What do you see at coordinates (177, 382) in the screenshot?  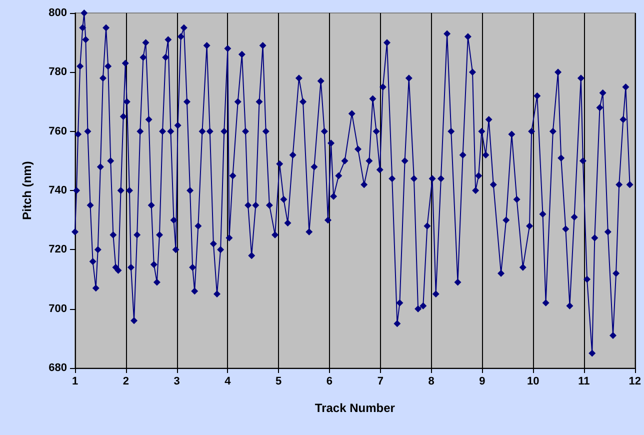 I see `x-tick-label: 3` at bounding box center [177, 382].